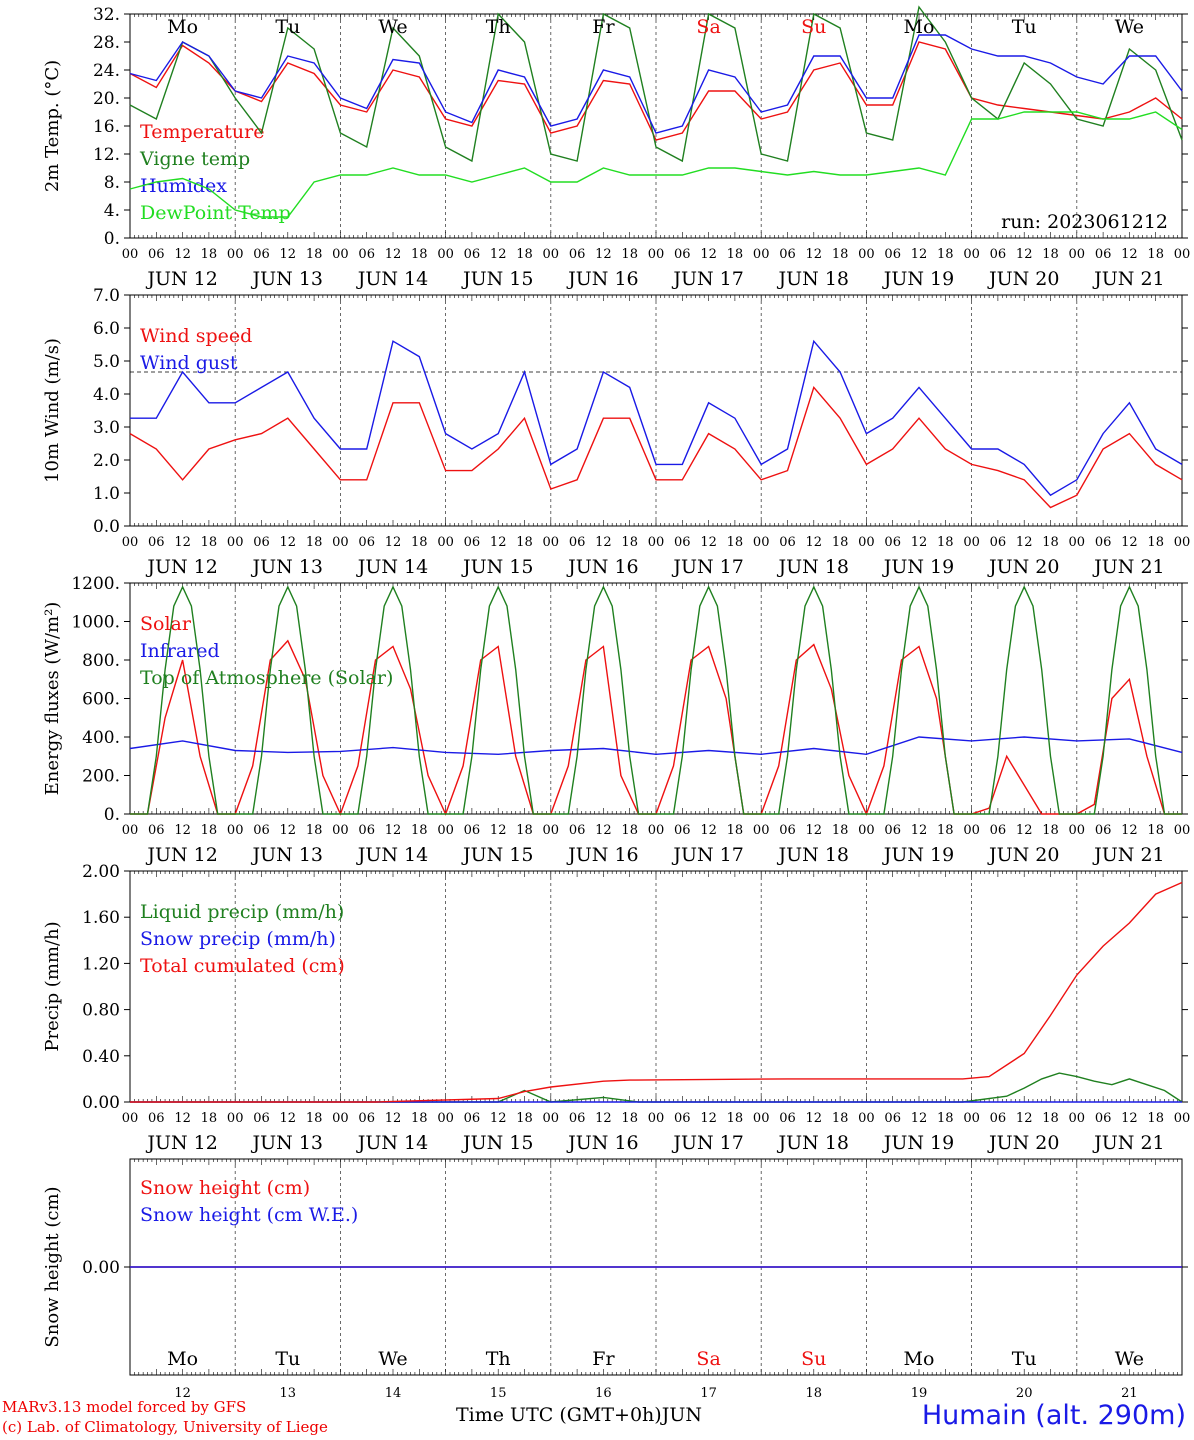  Describe the element at coordinates (266, 678) in the screenshot. I see `legend-entry: Top of Atmosphere (Solar)` at that location.